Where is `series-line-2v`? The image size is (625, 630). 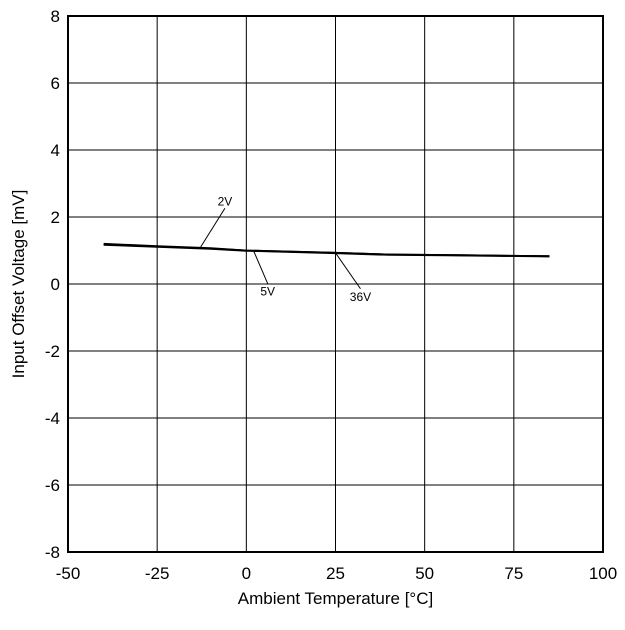
series-line-2v is located at coordinates (326, 250).